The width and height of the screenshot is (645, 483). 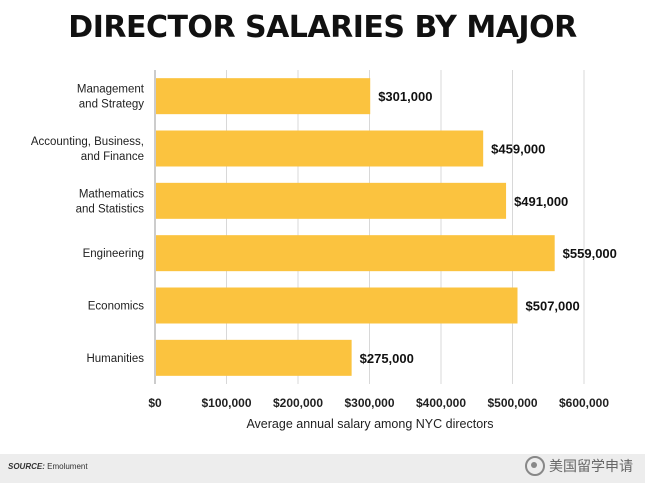 I want to click on source-label: SOURCE:, so click(x=26, y=466).